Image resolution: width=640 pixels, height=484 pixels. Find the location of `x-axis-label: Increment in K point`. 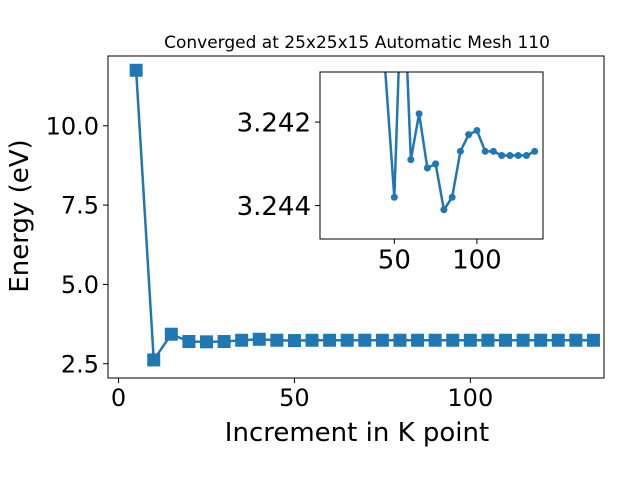

x-axis-label: Increment in K point is located at coordinates (357, 433).